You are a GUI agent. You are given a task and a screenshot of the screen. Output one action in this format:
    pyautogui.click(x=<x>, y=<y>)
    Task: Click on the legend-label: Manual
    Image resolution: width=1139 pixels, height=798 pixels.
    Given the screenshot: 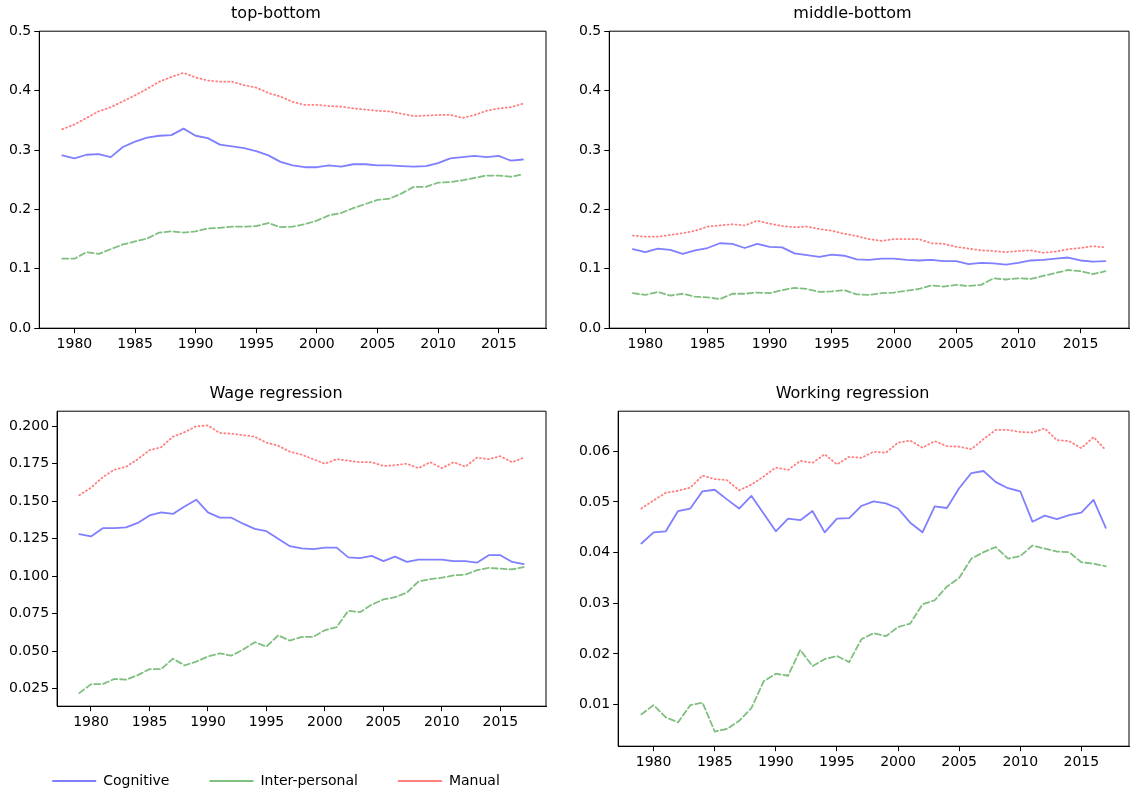 What is the action you would take?
    pyautogui.click(x=474, y=779)
    